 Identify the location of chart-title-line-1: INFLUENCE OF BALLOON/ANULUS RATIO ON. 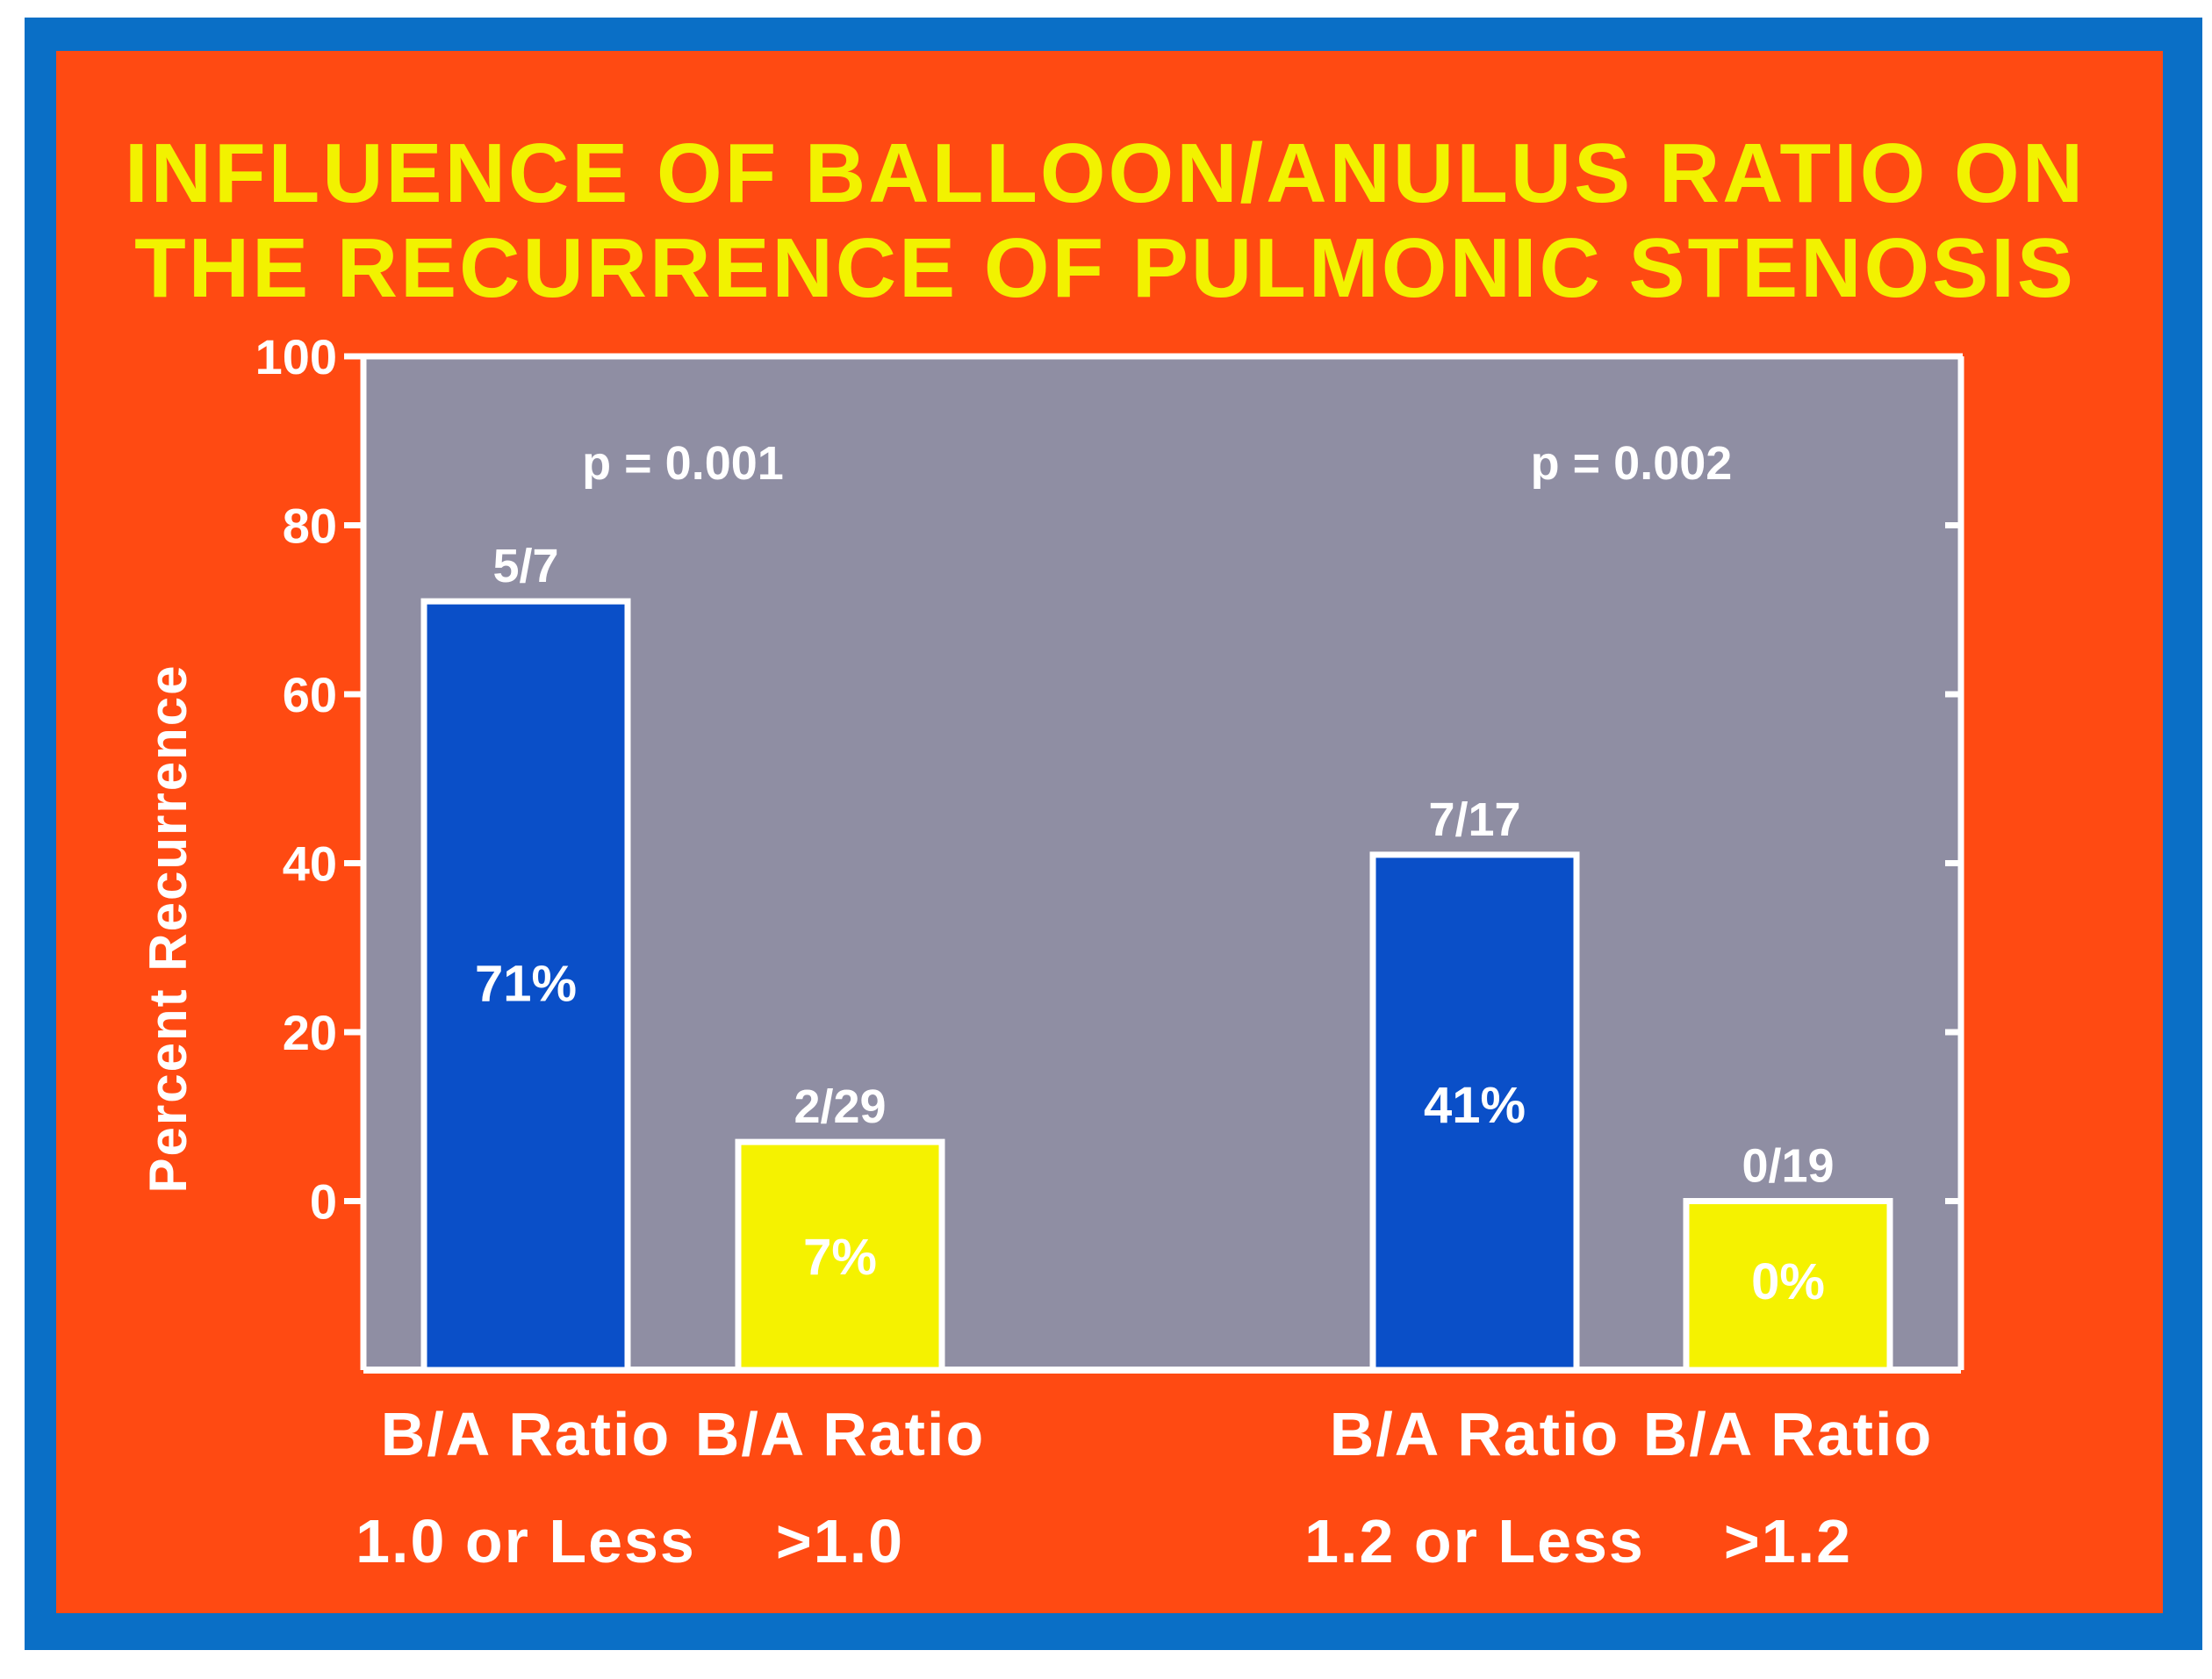
(1105, 173).